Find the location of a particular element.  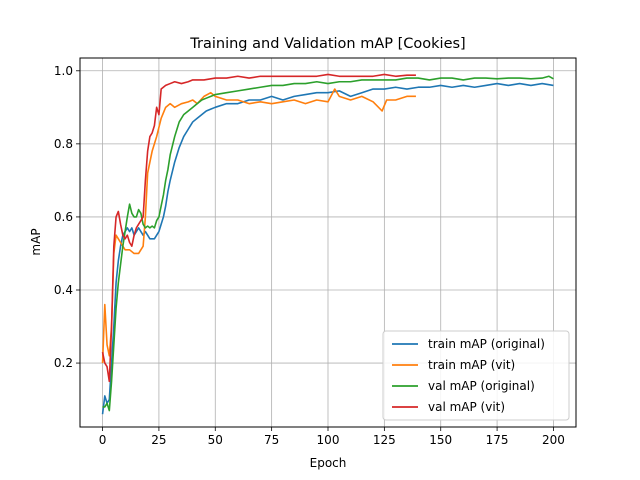

x-tick-label: 75 is located at coordinates (271, 440).